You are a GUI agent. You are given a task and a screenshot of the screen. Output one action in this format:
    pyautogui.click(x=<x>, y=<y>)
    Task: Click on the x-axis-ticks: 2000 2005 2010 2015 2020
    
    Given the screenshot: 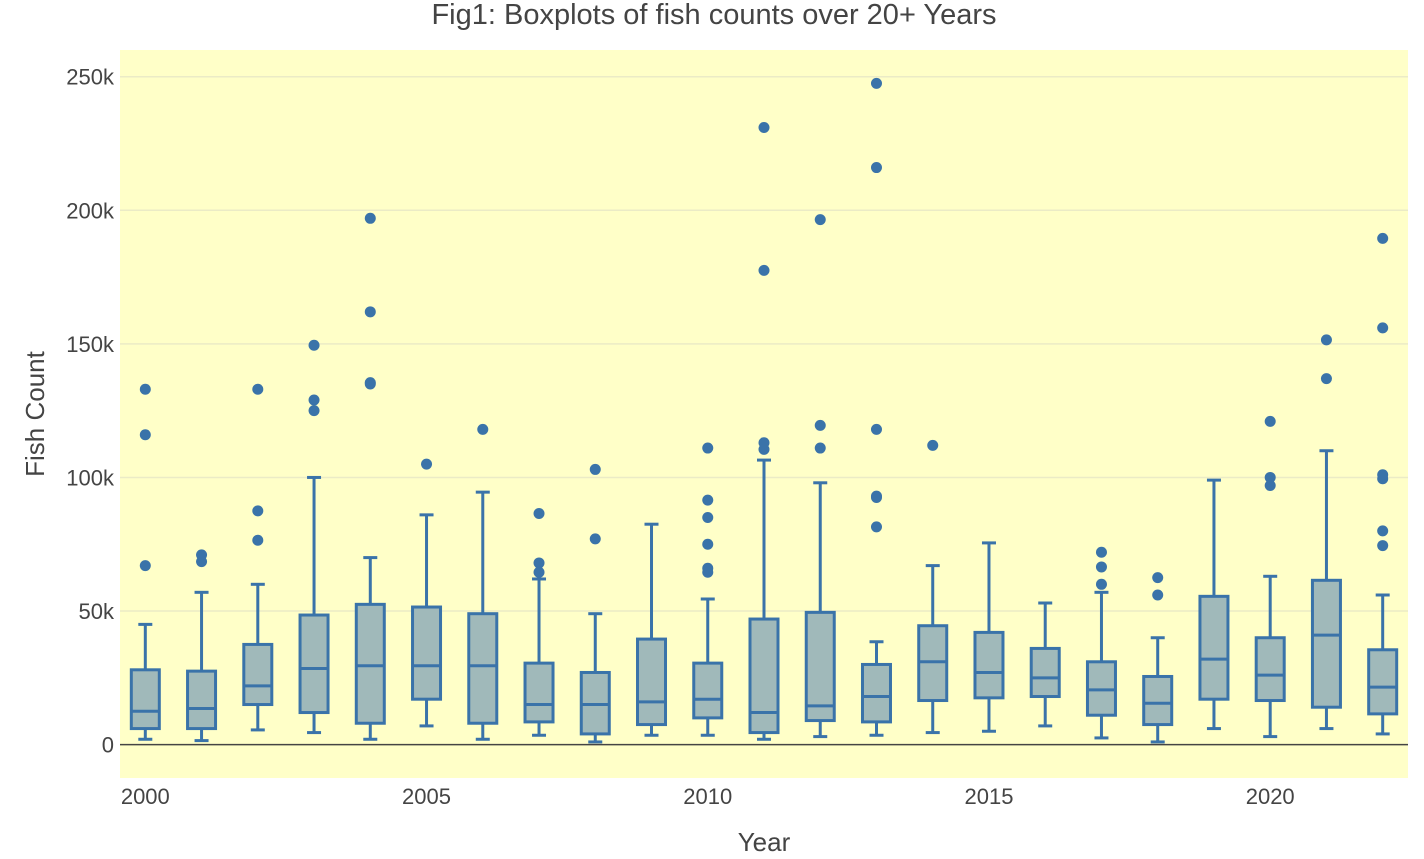 What is the action you would take?
    pyautogui.click(x=708, y=796)
    